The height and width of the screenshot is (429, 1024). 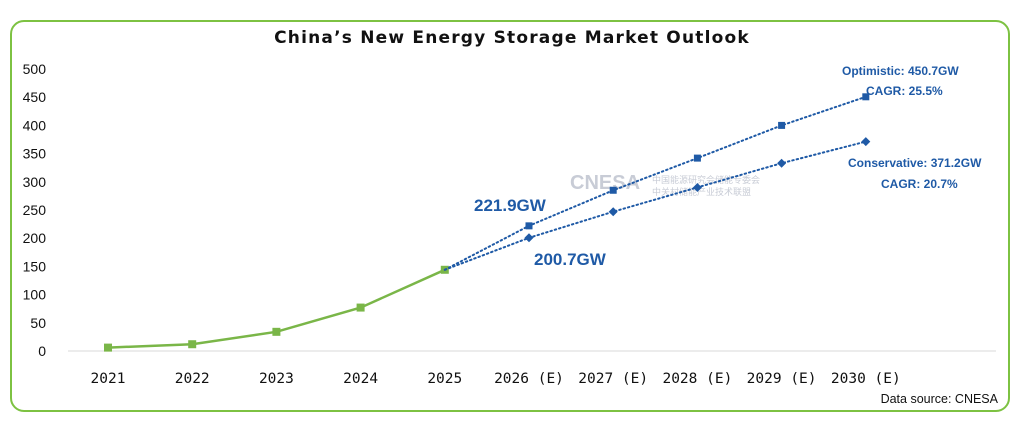 I want to click on annotation-conservative-2026: 200.7GW, so click(x=570, y=259).